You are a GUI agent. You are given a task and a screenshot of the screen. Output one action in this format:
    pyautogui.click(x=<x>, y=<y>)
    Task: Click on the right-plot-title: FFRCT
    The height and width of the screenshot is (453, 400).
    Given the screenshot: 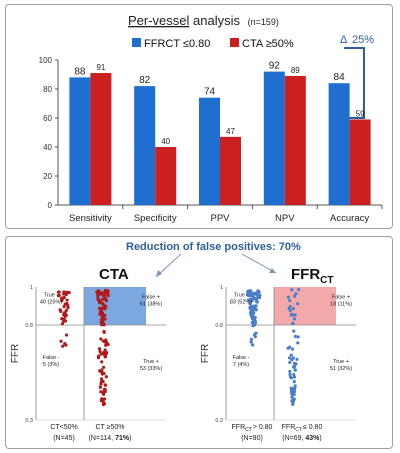 What is the action you would take?
    pyautogui.click(x=312, y=276)
    